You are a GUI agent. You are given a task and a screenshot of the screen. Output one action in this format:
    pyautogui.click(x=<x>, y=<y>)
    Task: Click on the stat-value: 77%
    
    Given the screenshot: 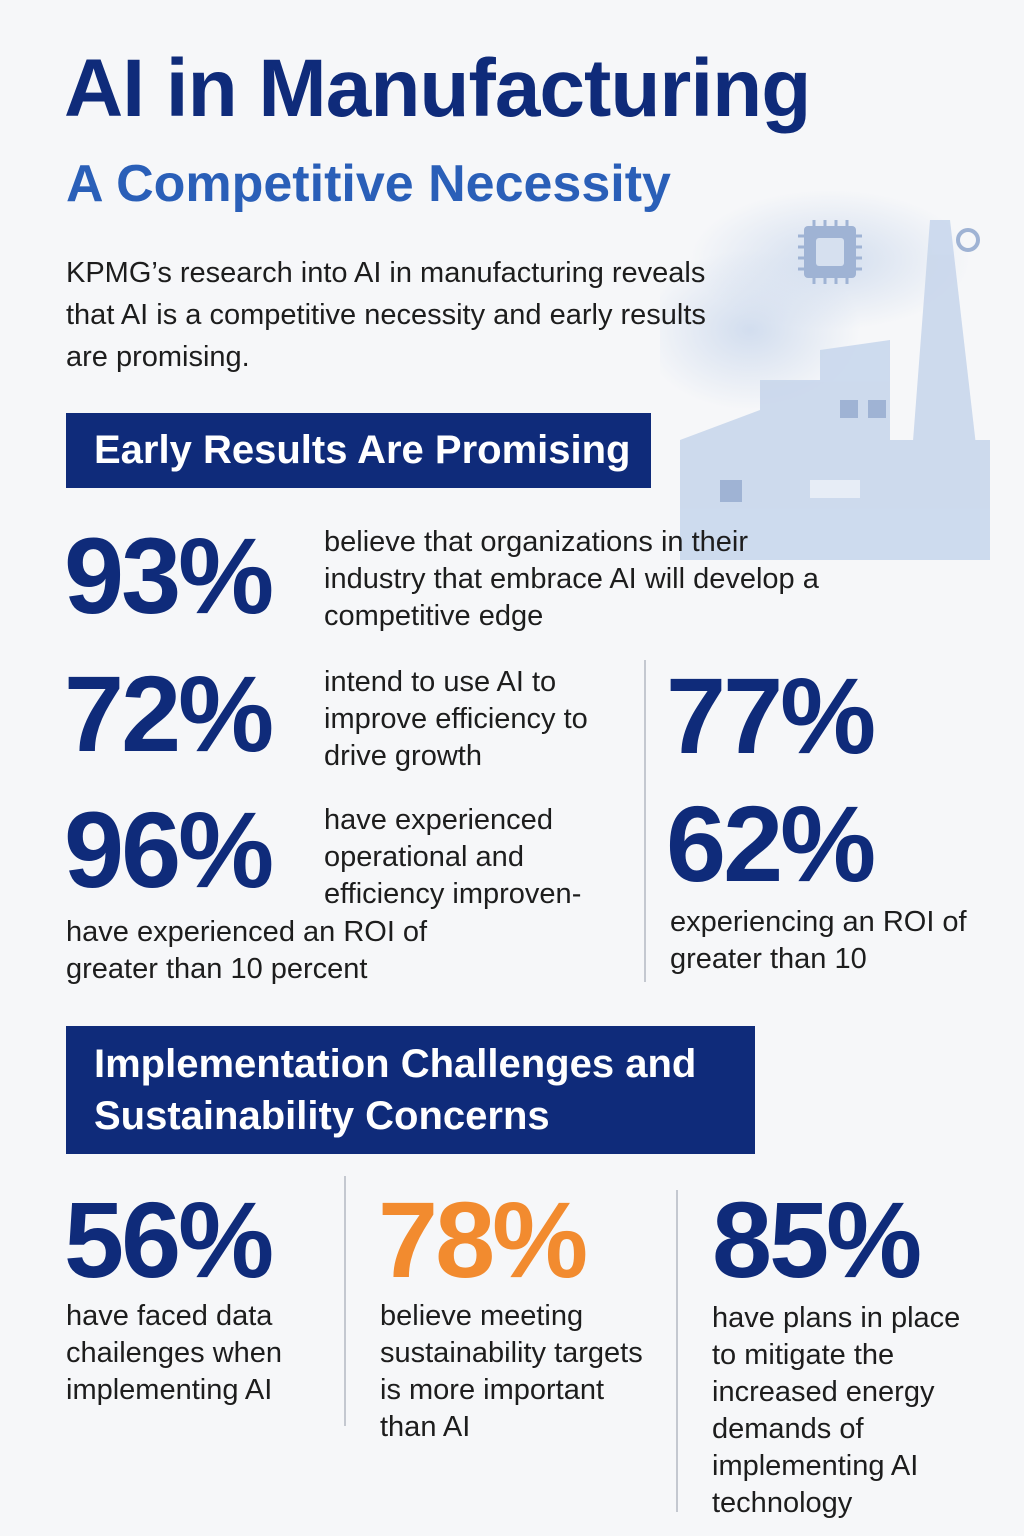 What is the action you would take?
    pyautogui.click(x=771, y=715)
    